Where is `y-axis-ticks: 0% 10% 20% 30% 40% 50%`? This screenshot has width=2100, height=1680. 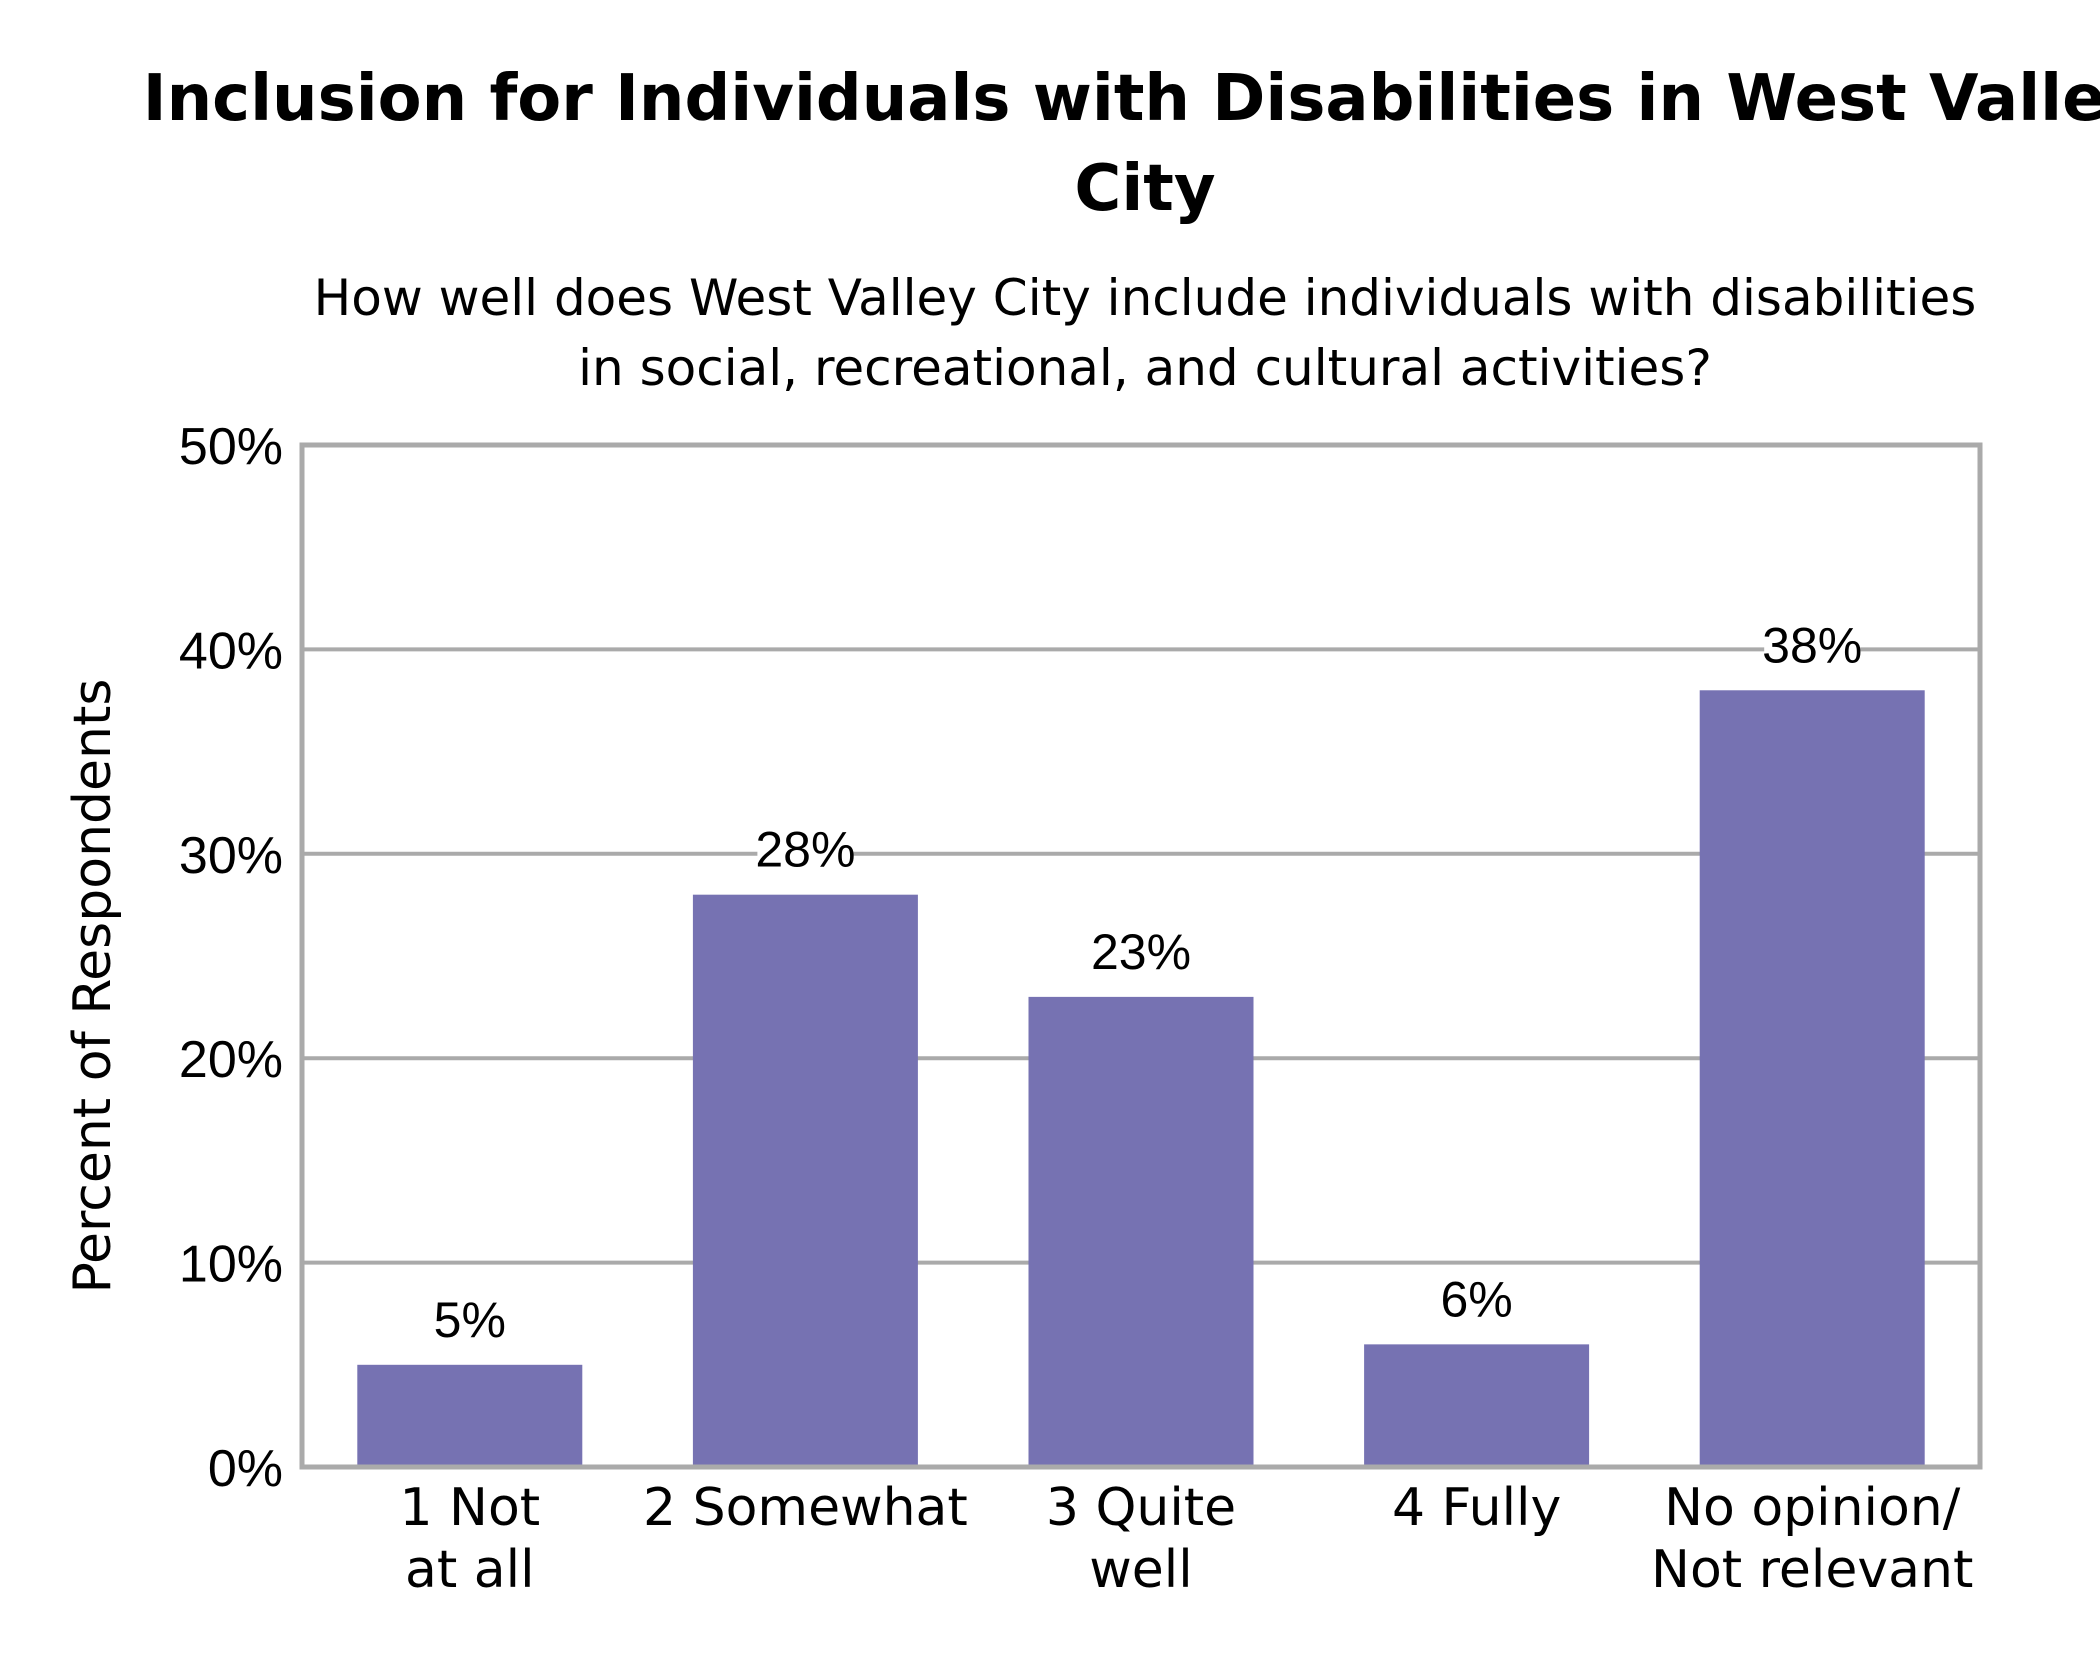 y-axis-ticks: 0% 10% 20% 30% 40% 50% is located at coordinates (231, 958).